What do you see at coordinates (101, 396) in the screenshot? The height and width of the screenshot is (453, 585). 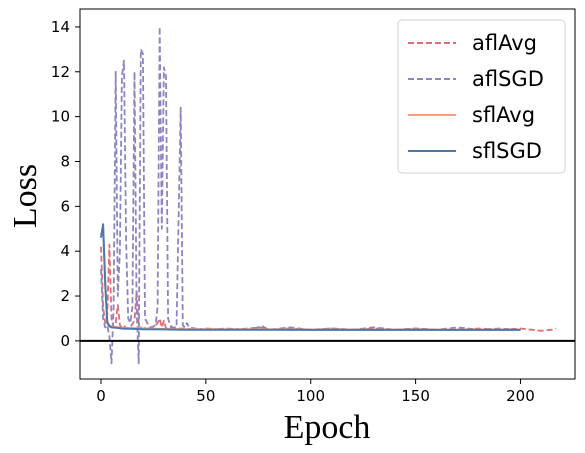 I see `x-tick-label: 0` at bounding box center [101, 396].